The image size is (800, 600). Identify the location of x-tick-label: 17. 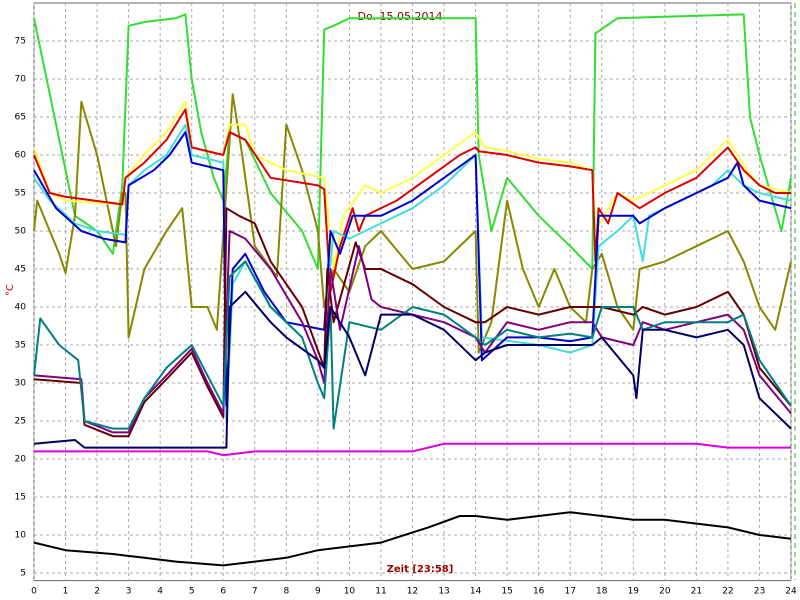
(569, 592).